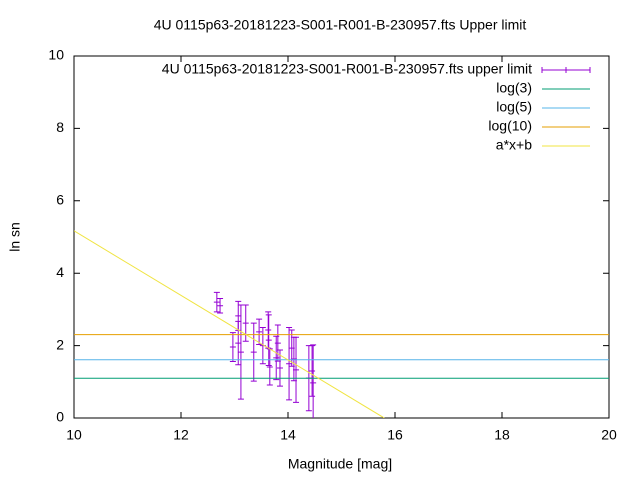 Image resolution: width=640 pixels, height=480 pixels. I want to click on y-tick-label: 0, so click(60, 417).